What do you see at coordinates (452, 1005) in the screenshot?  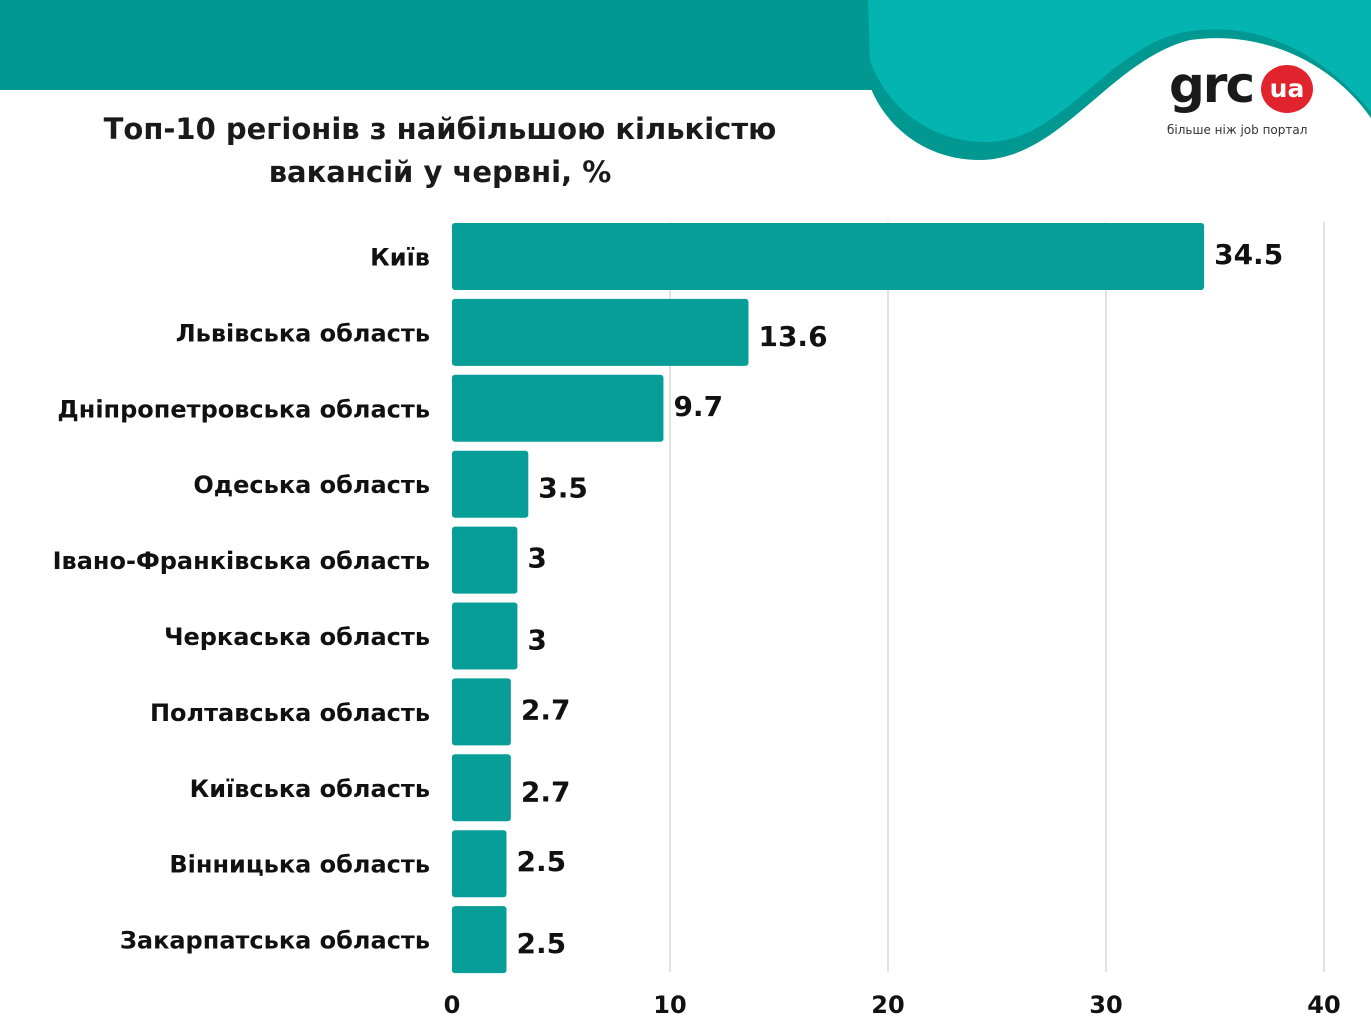 I see `x-tick-label: 0` at bounding box center [452, 1005].